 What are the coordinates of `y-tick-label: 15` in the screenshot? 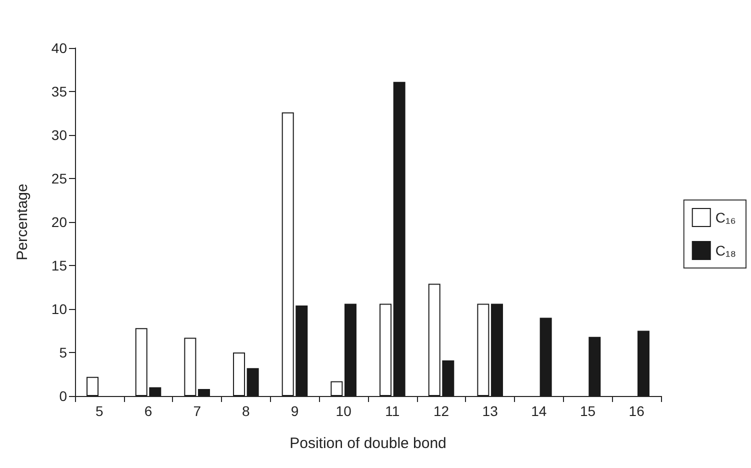 It's located at (59, 266).